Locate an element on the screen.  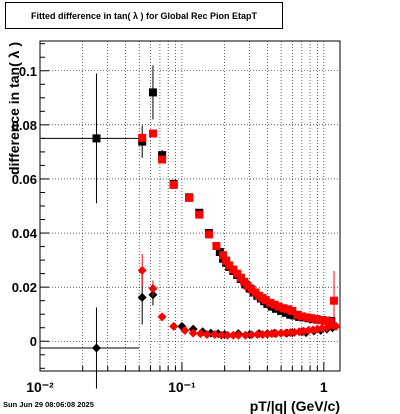
x-tick-label: 10⁻¹ is located at coordinates (182, 387).